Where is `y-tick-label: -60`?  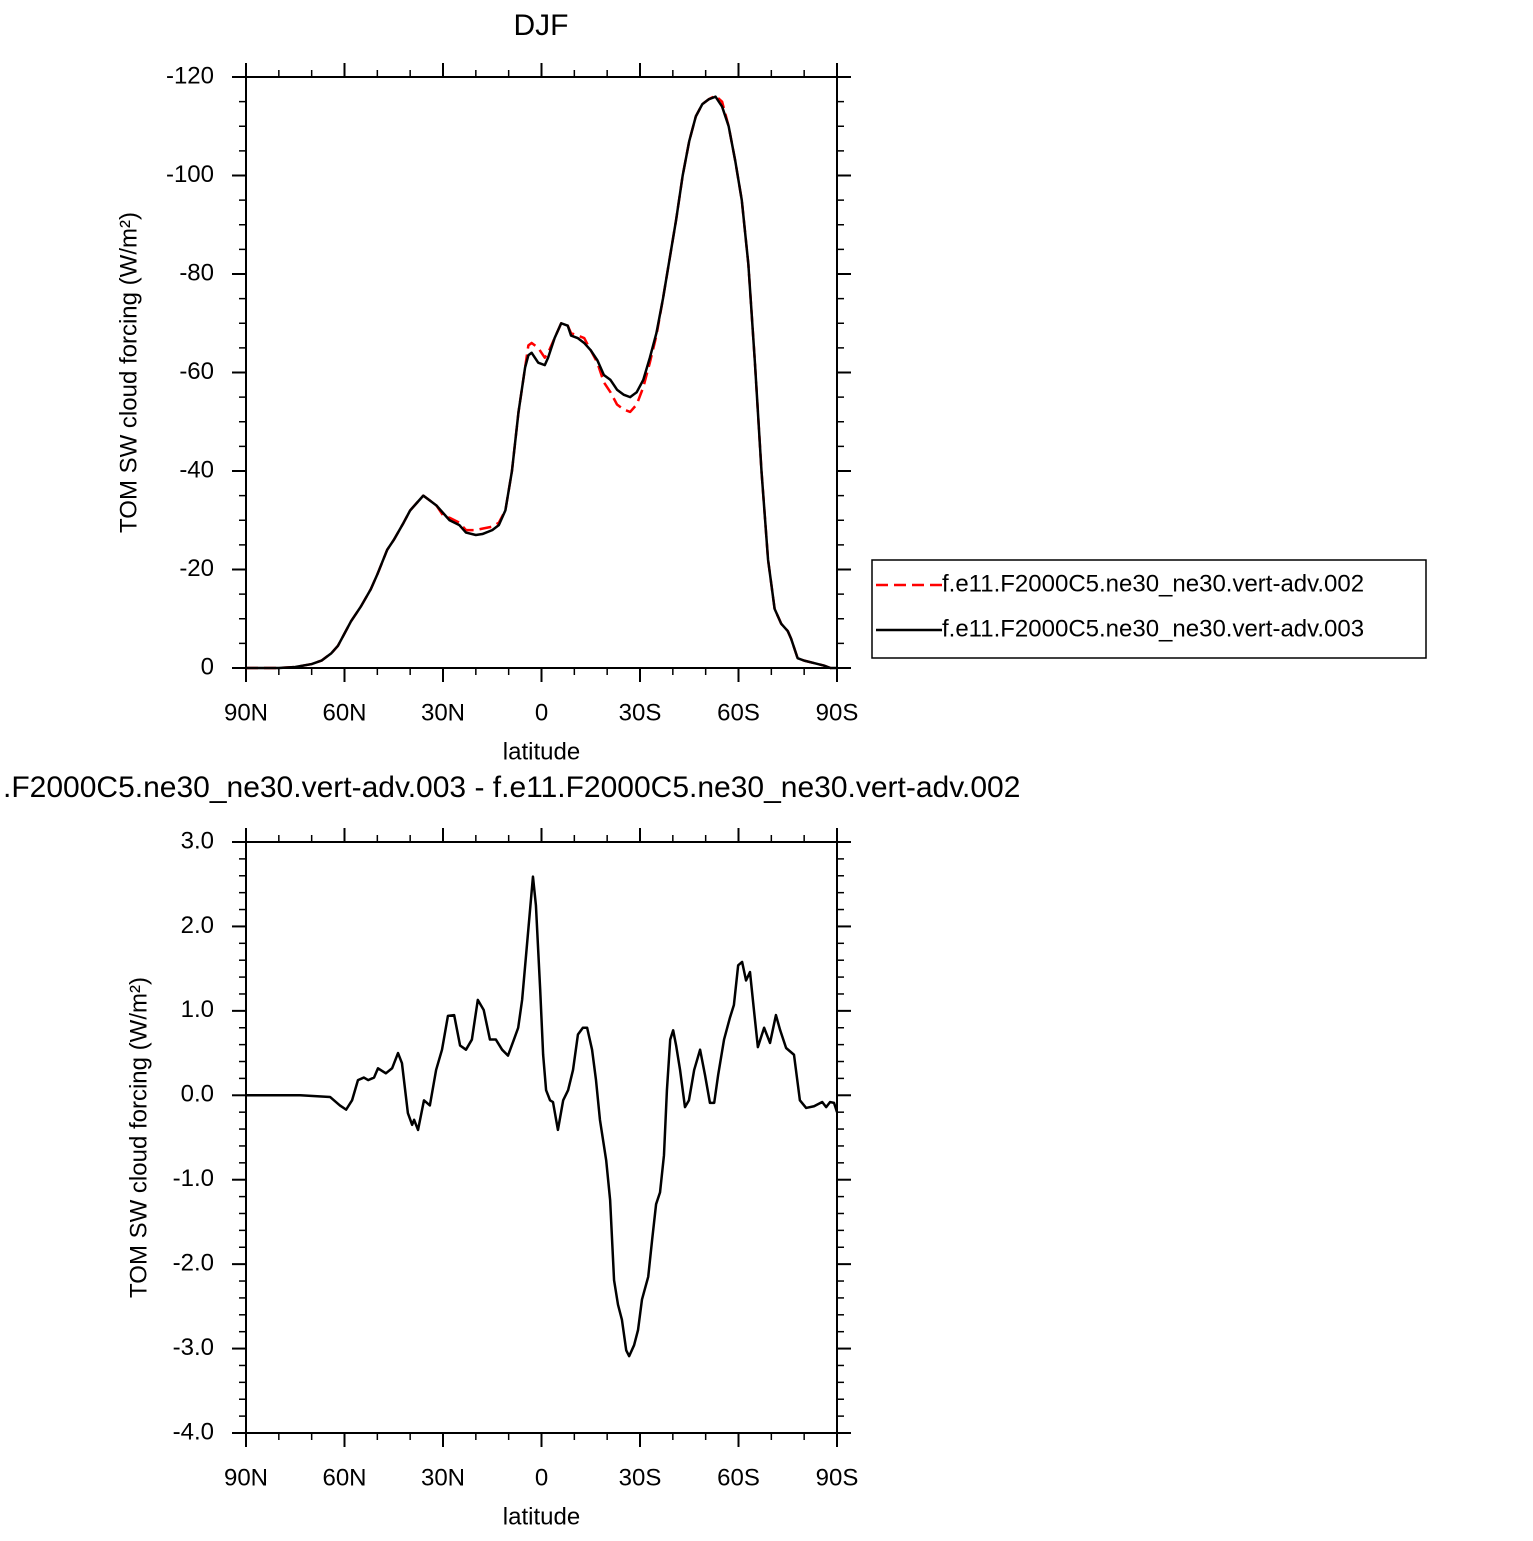
y-tick-label: -60 is located at coordinates (196, 371).